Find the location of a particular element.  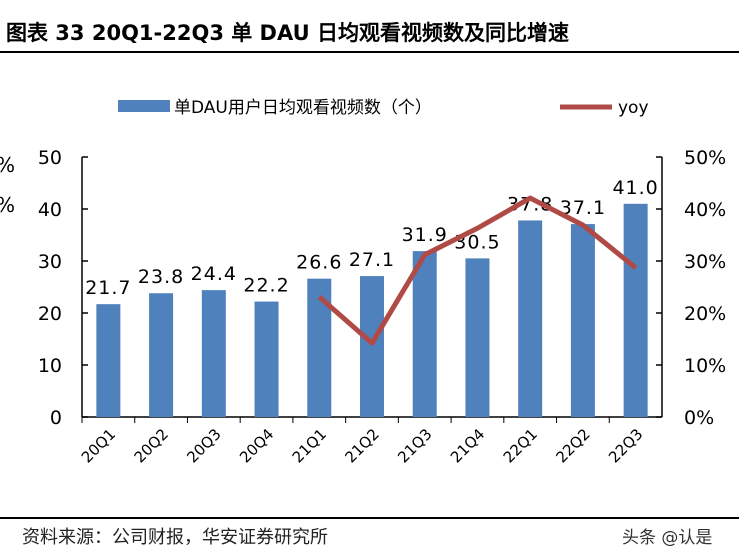

left-tick-label: 30 is located at coordinates (50, 262).